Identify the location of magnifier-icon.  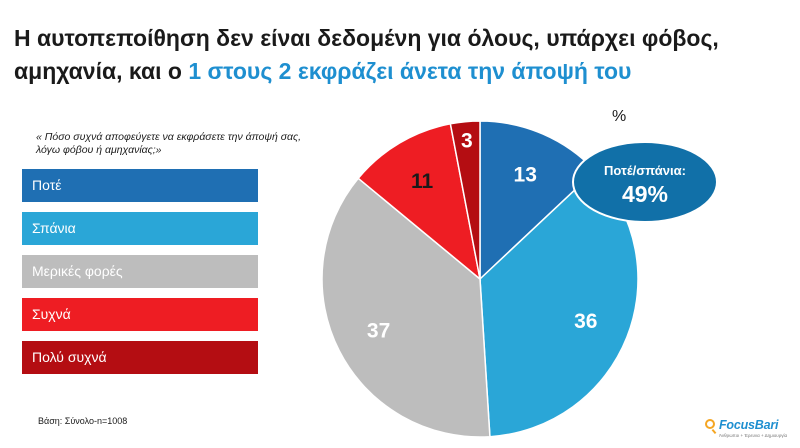
(710, 424).